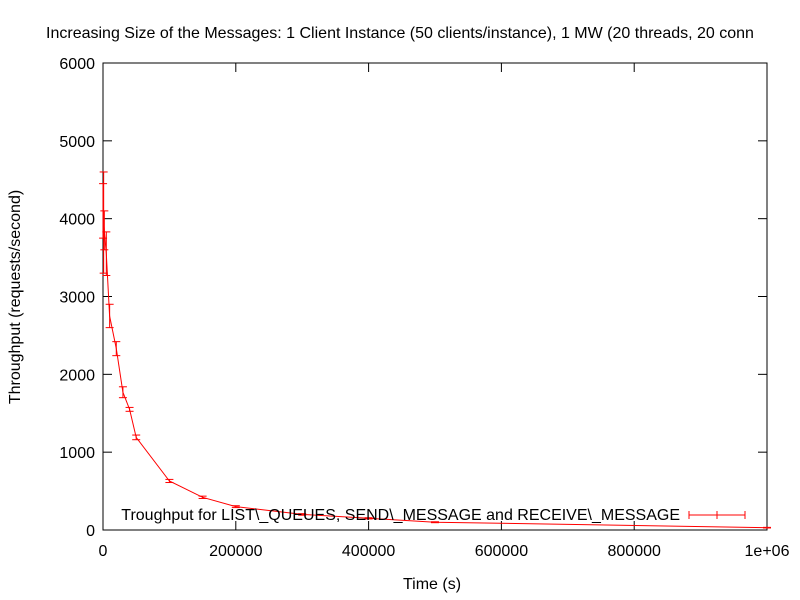 This screenshot has height=600, width=800. Describe the element at coordinates (634, 551) in the screenshot. I see `x-tick-label: 800000` at that location.